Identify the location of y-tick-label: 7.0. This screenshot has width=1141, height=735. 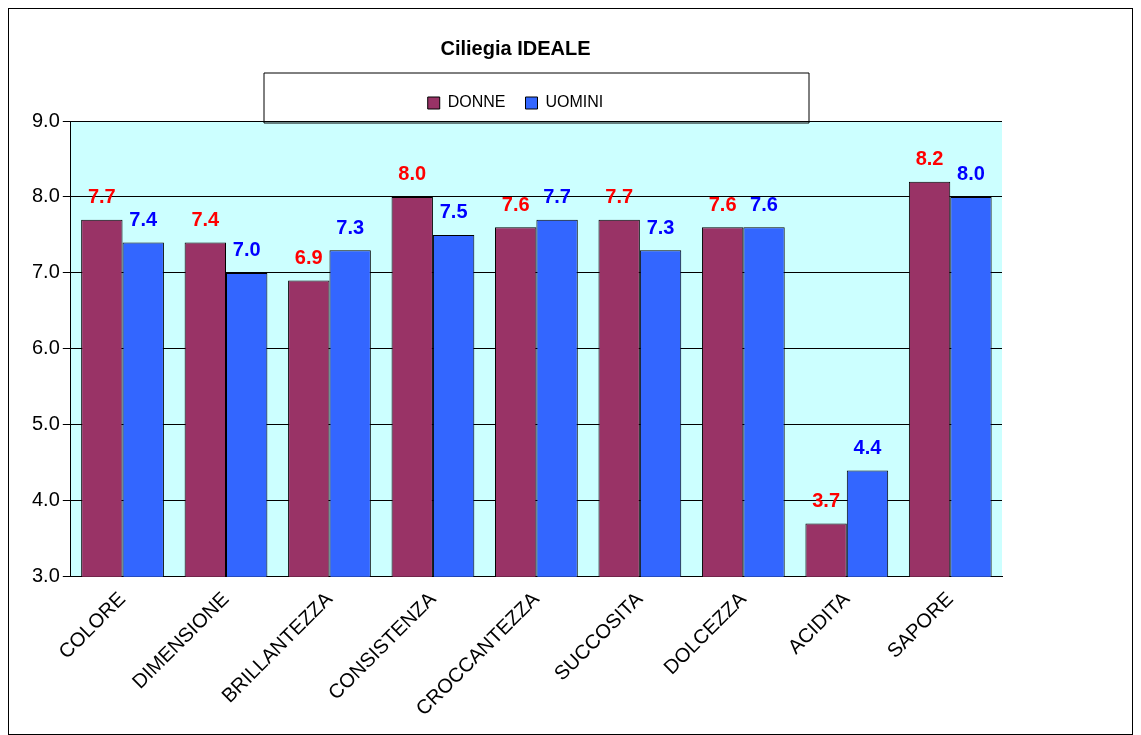
(45, 271).